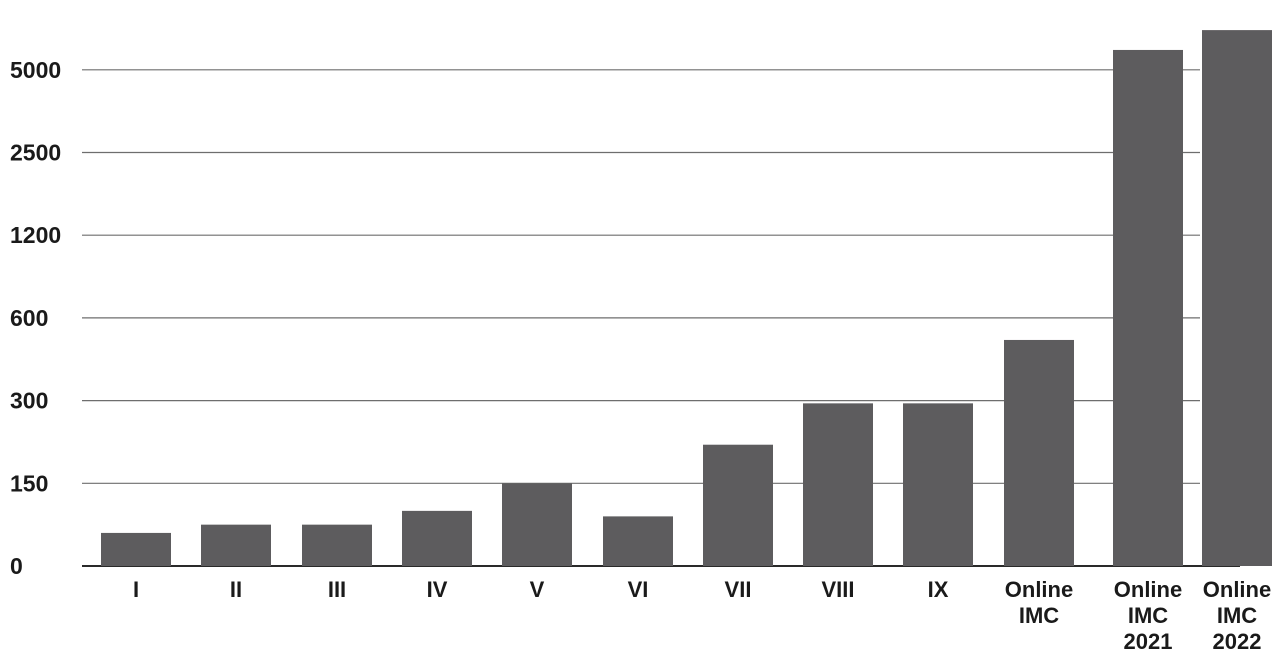  Describe the element at coordinates (35, 235) in the screenshot. I see `y-tick-label: 1200` at that location.